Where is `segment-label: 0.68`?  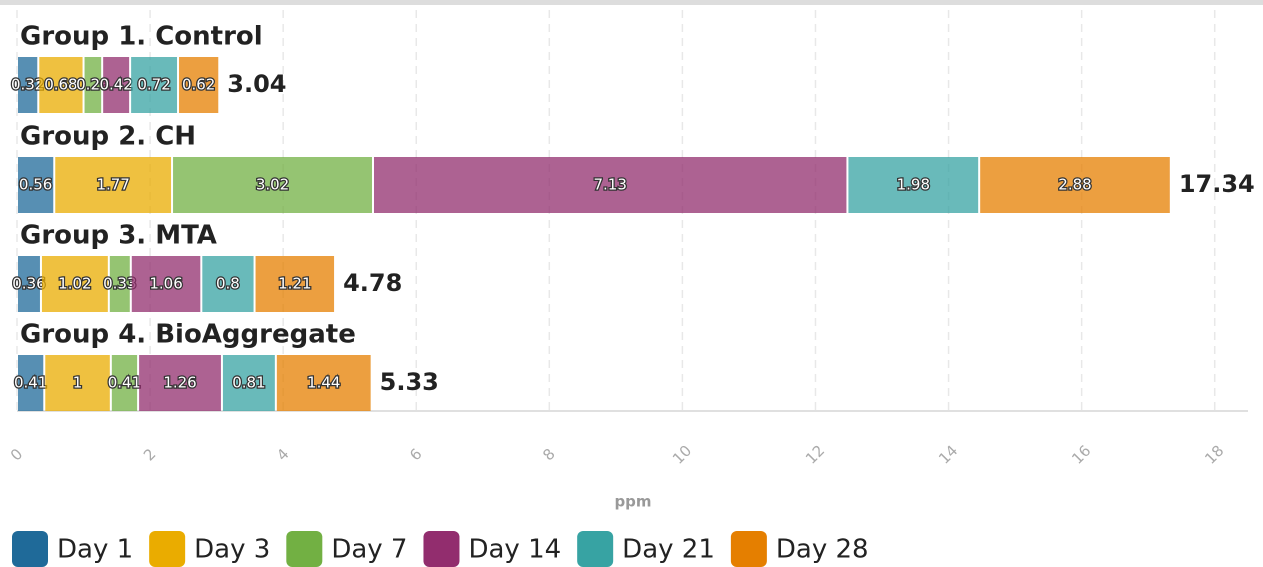 segment-label: 0.68 is located at coordinates (60, 85).